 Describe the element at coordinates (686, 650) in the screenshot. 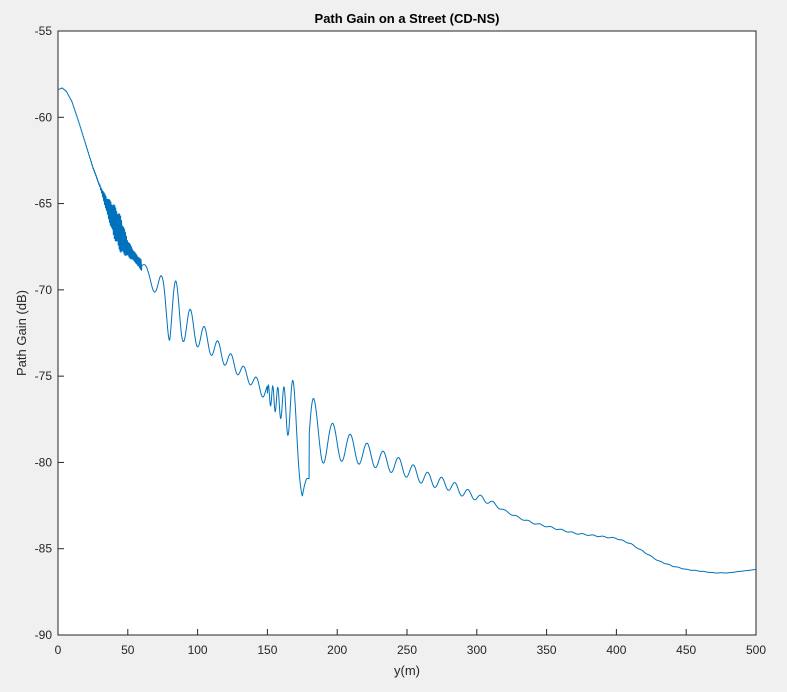

I see `x-tick-label: 450` at that location.